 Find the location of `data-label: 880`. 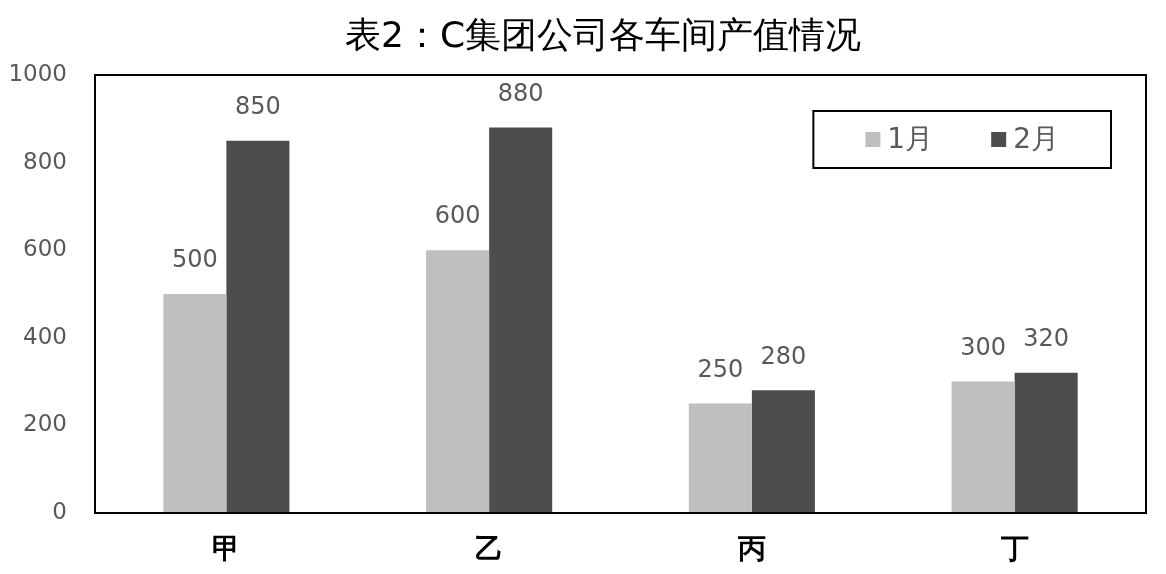

data-label: 880 is located at coordinates (520, 92).